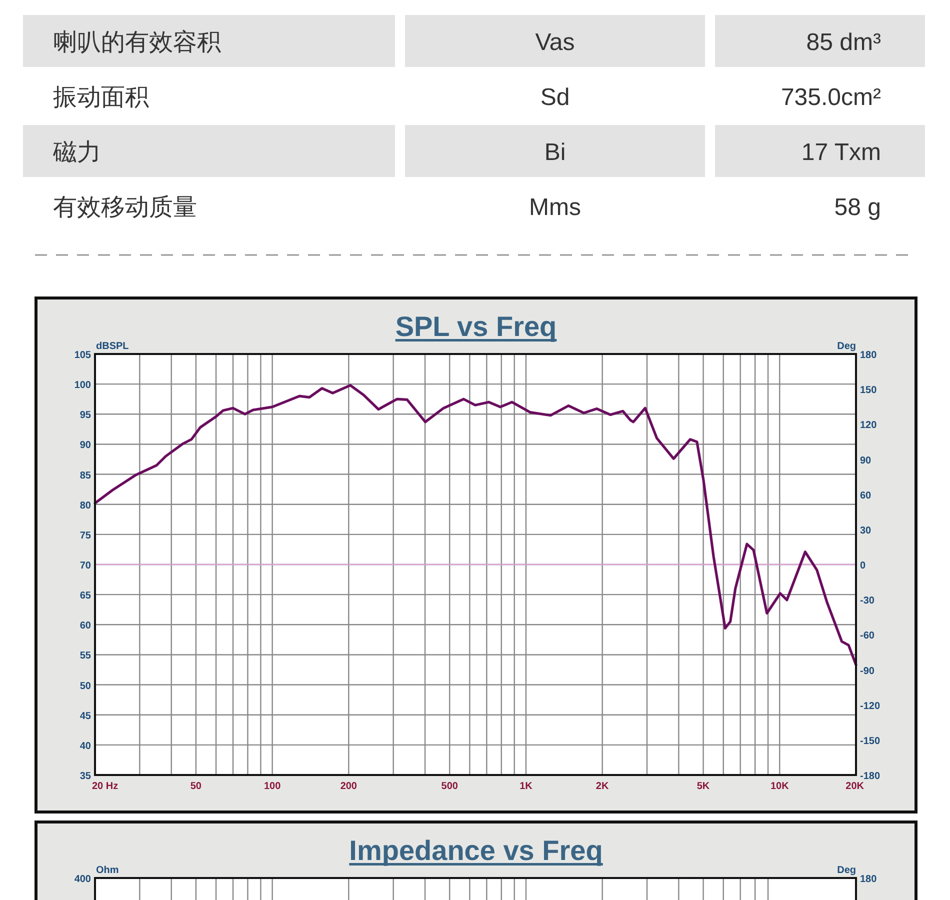 The height and width of the screenshot is (900, 950). Describe the element at coordinates (841, 152) in the screenshot. I see `text: 17 Txm` at that location.